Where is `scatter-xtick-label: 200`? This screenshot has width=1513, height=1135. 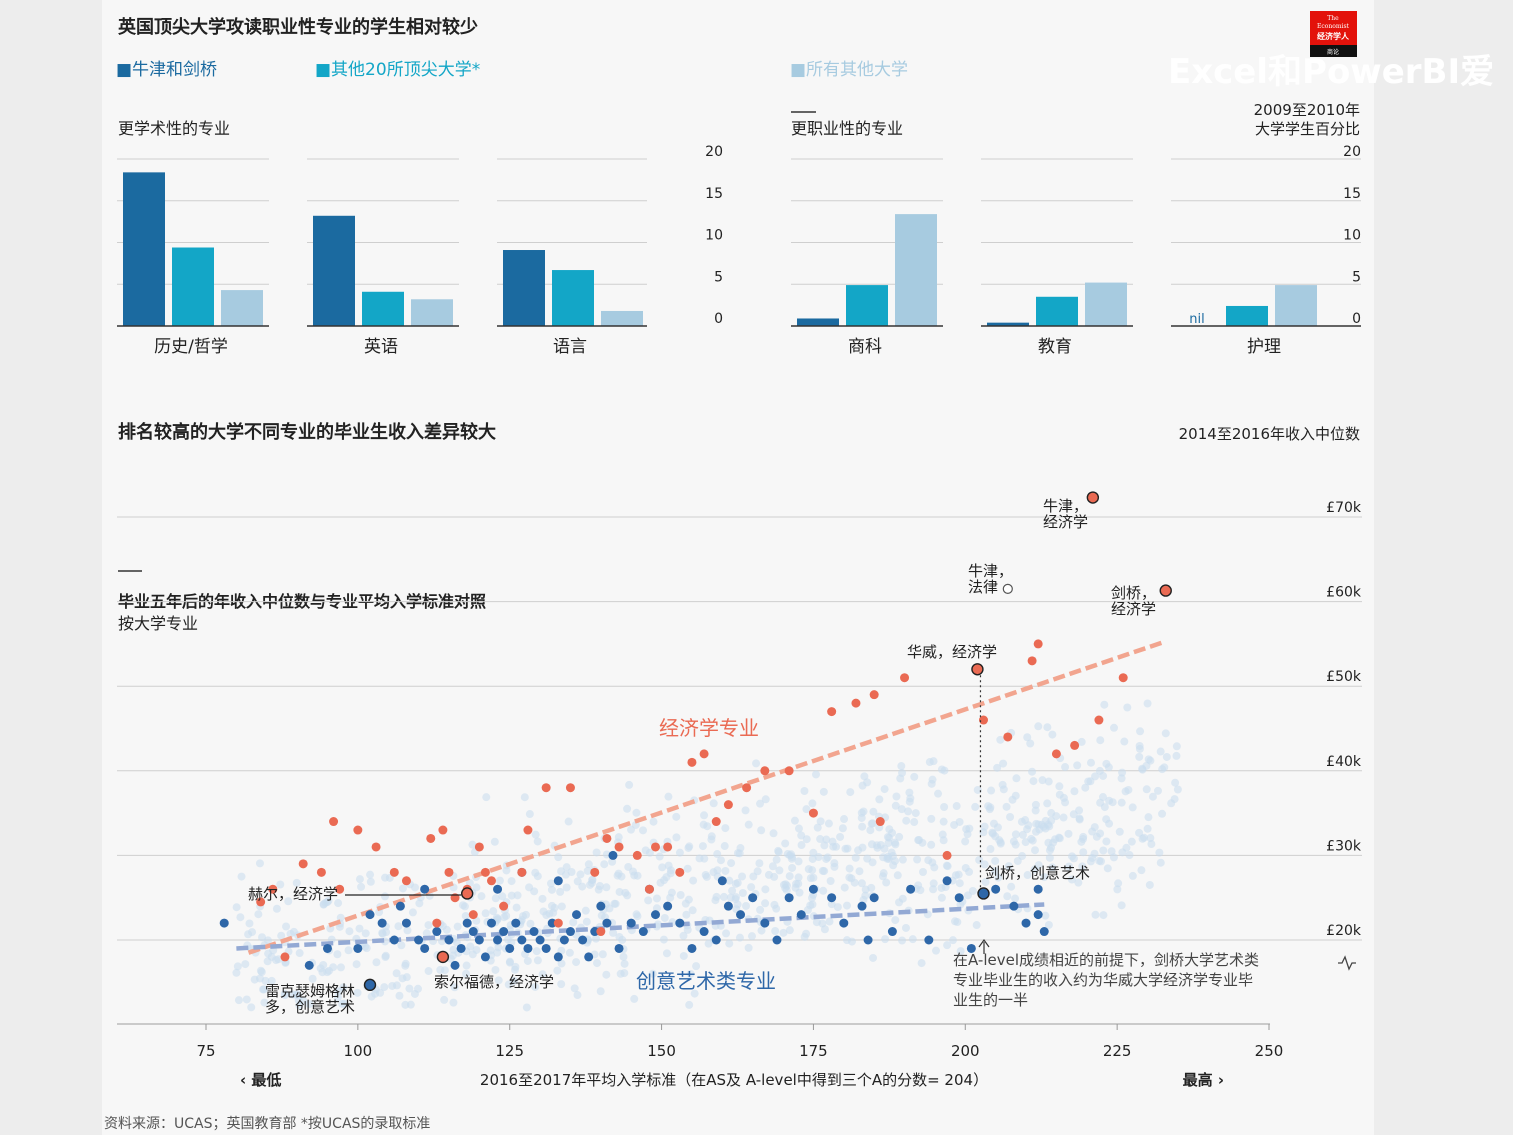
scatter-xtick-label: 200 is located at coordinates (965, 1051).